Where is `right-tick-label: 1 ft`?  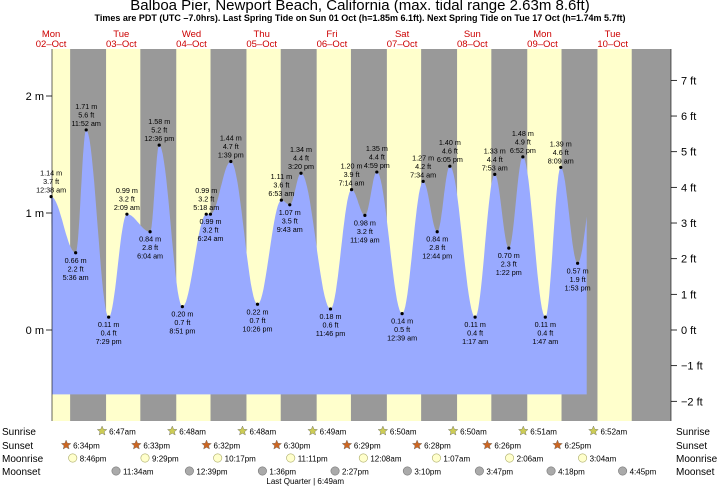
right-tick-label: 1 ft is located at coordinates (688, 295).